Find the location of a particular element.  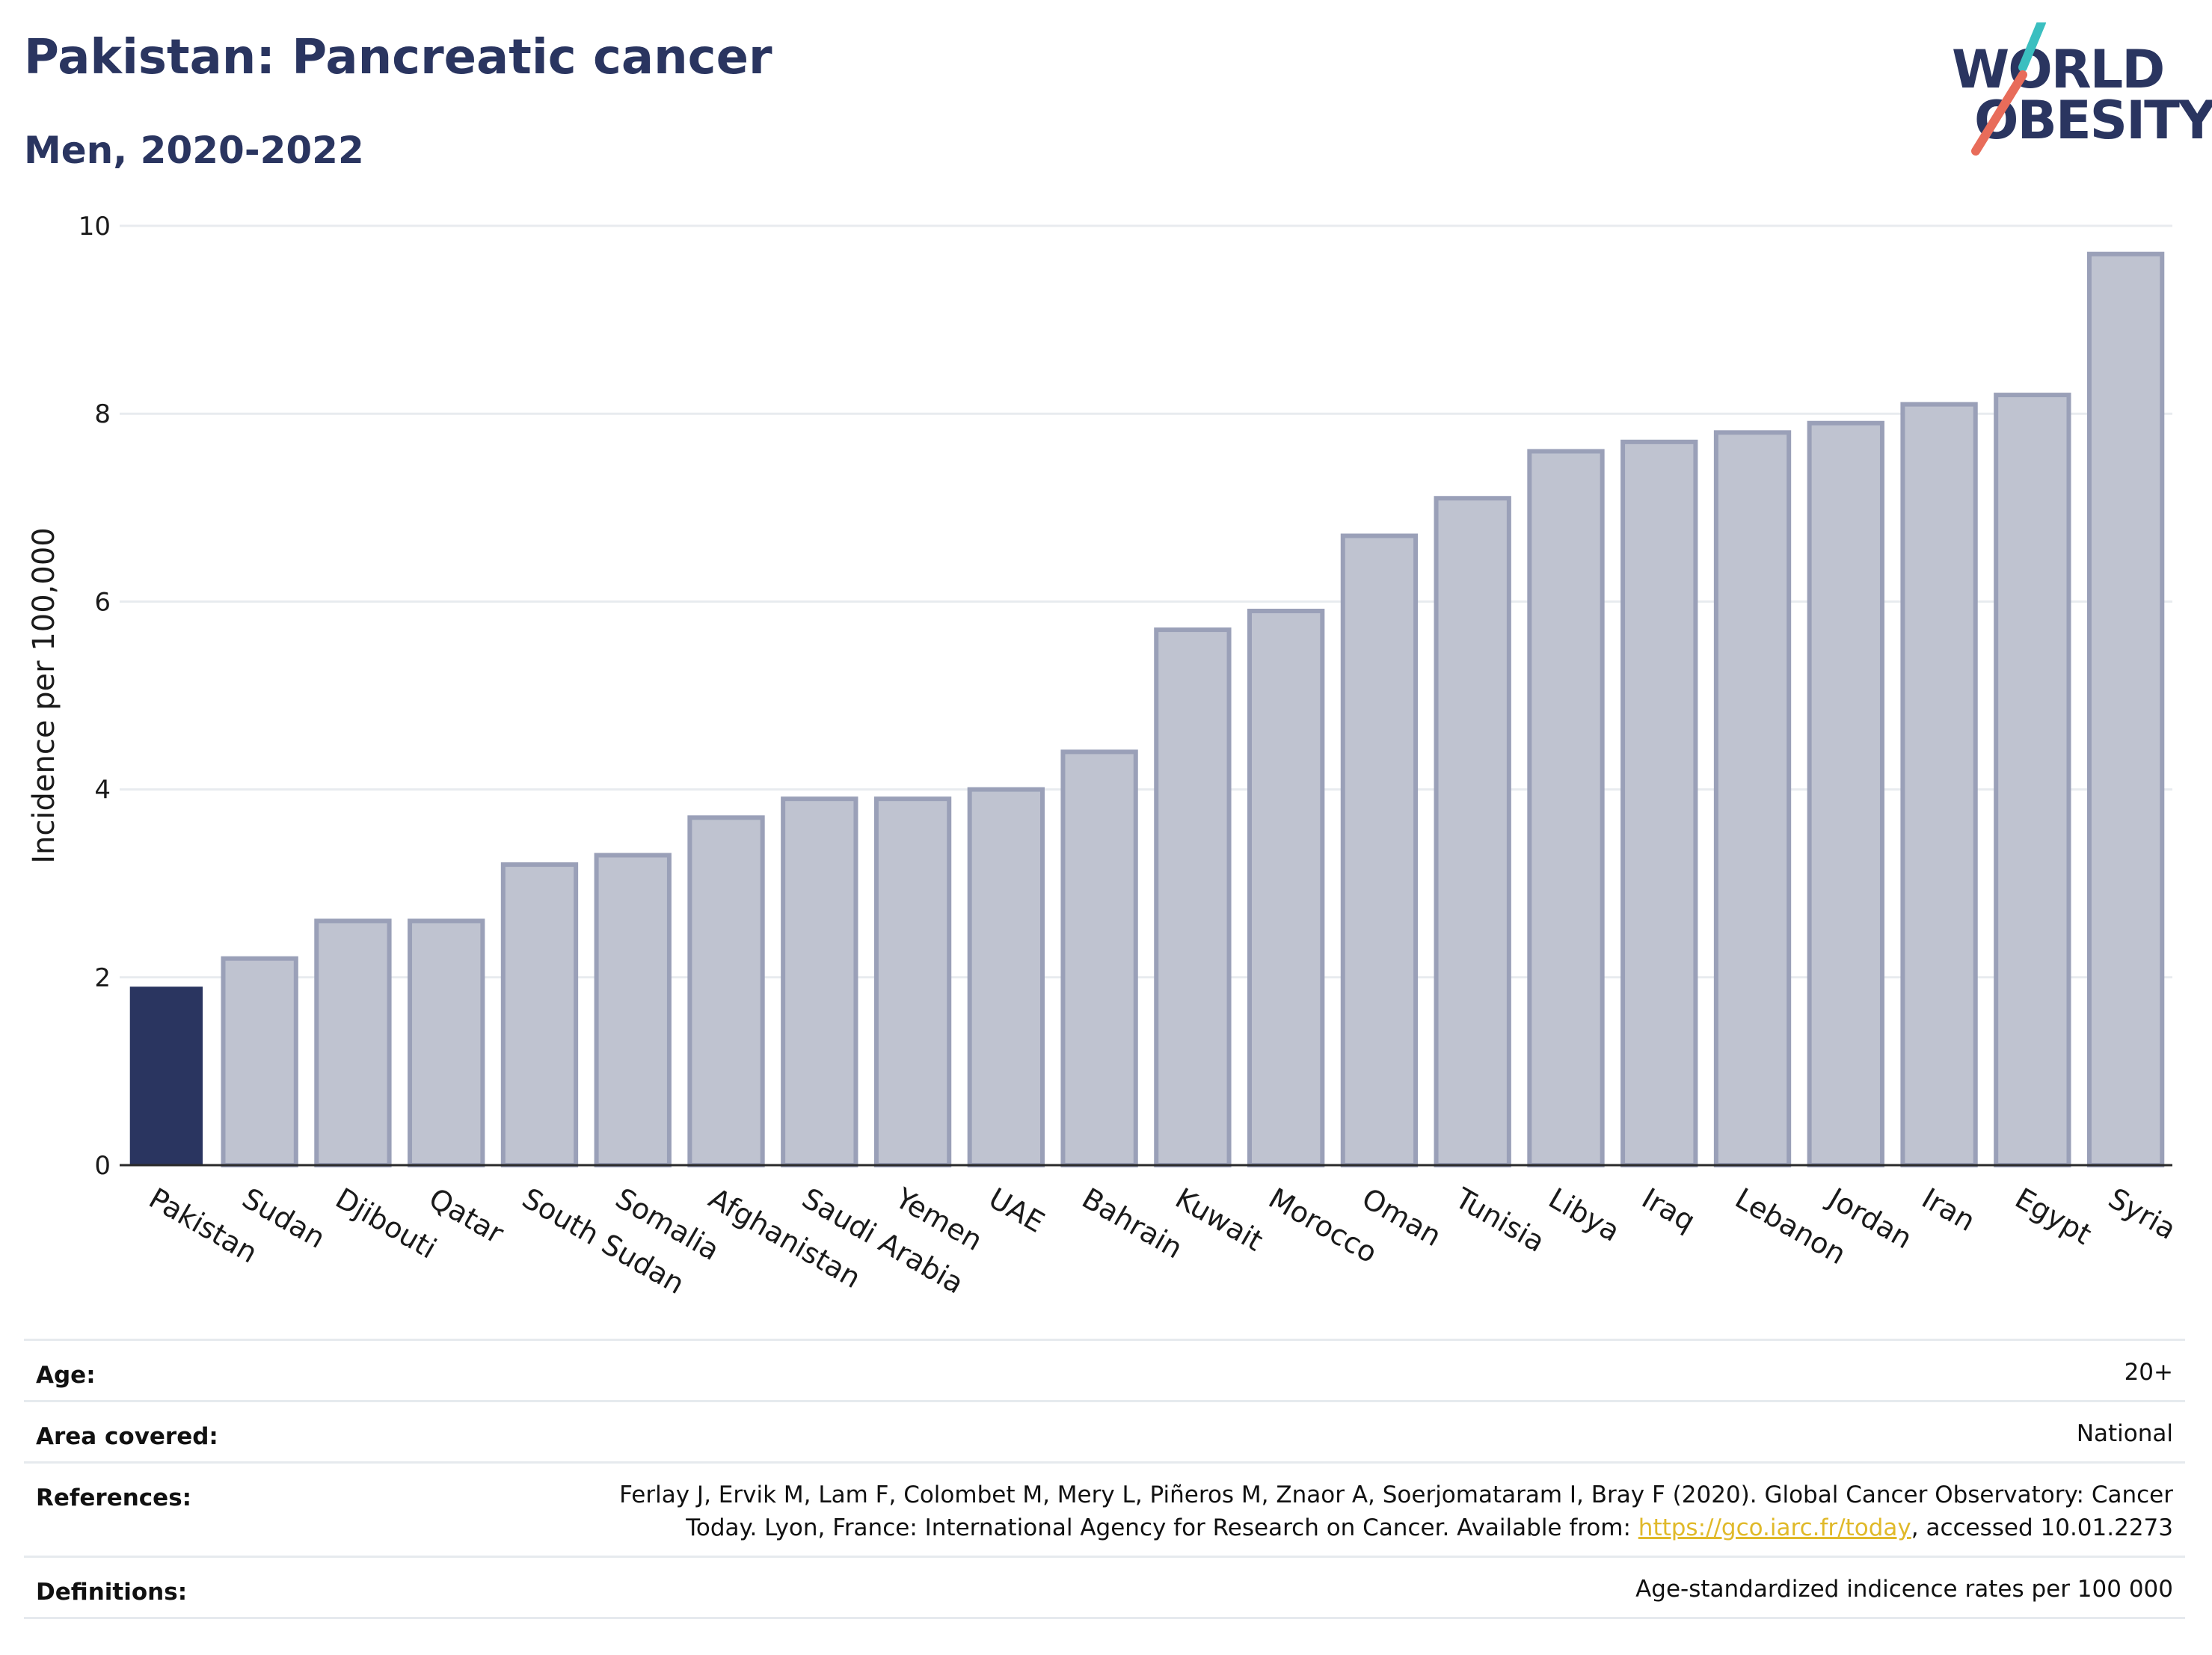

x-tick-label: UAE is located at coordinates (1016, 1210).